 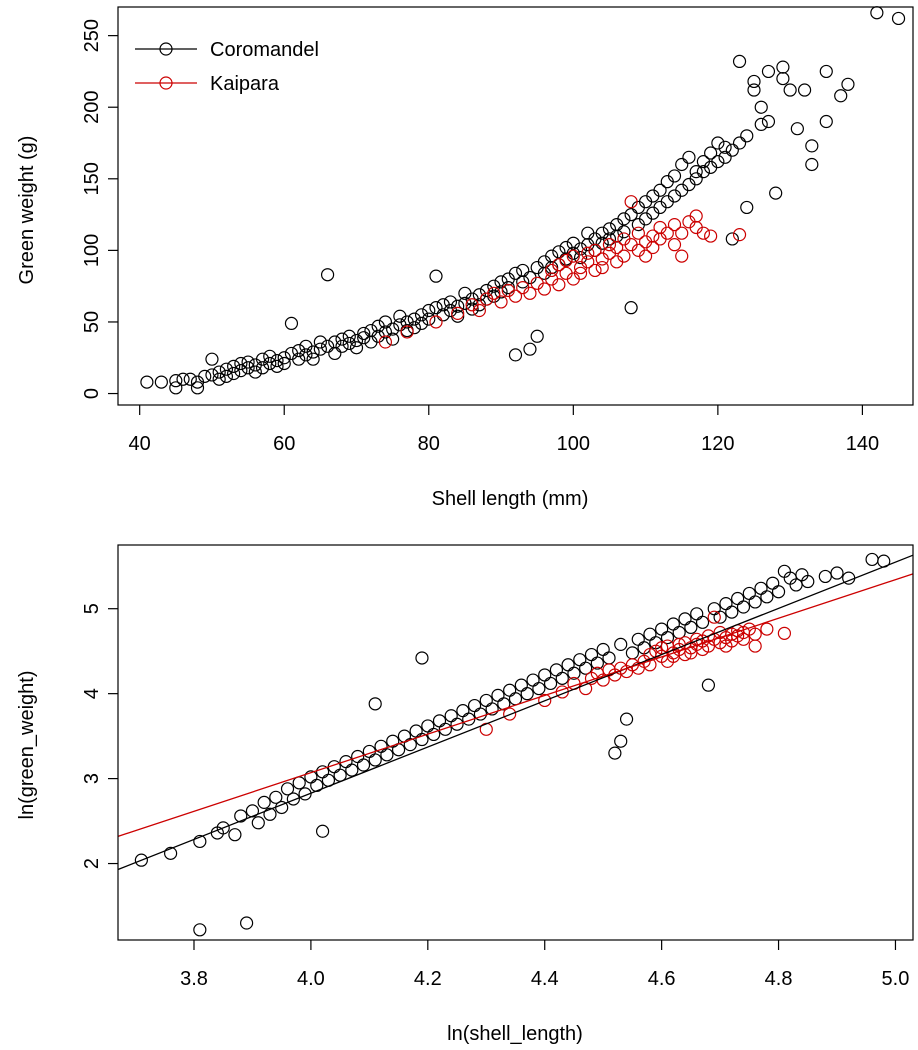 What do you see at coordinates (264, 50) in the screenshot?
I see `legend-label-coromandel: Coromandel` at bounding box center [264, 50].